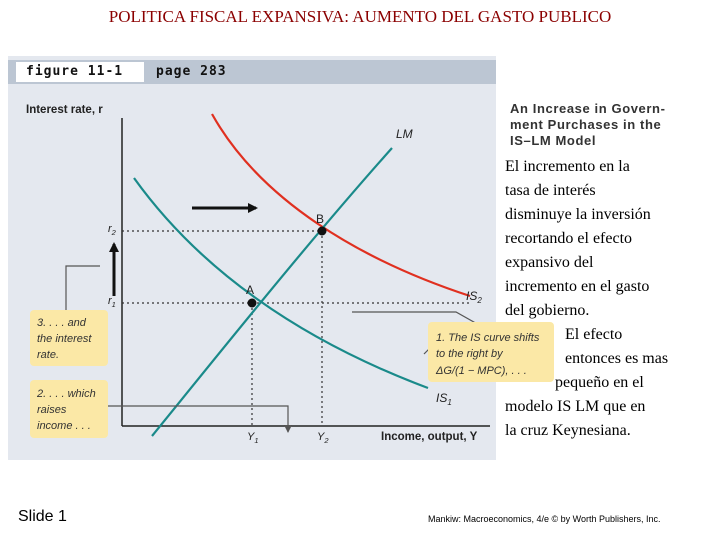  I want to click on svg-text: 1. The IS curve shifts, so click(488, 338).